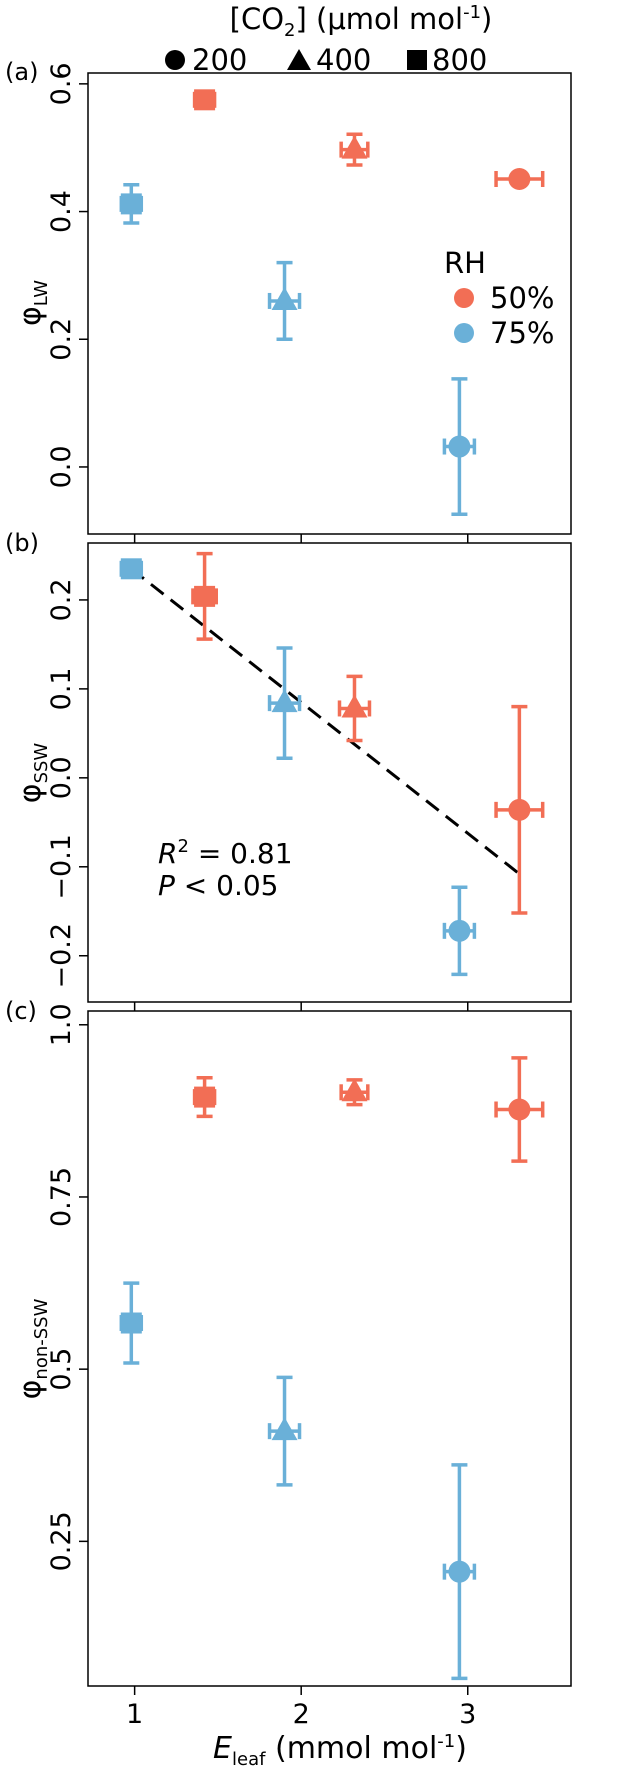 Image resolution: width=642 pixels, height=1767 pixels. I want to click on rh-legend-title: RH, so click(465, 263).